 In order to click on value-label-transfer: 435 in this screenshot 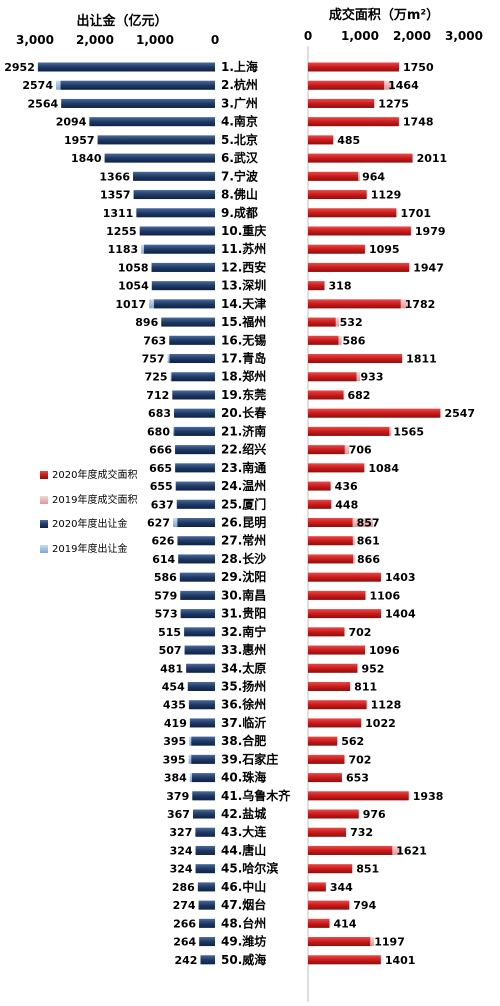, I will do `click(174, 705)`.